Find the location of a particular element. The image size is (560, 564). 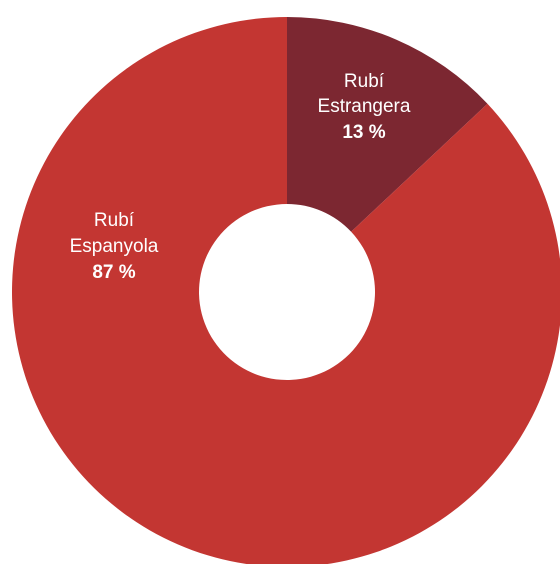

slice-estrangera is located at coordinates (387, 124).